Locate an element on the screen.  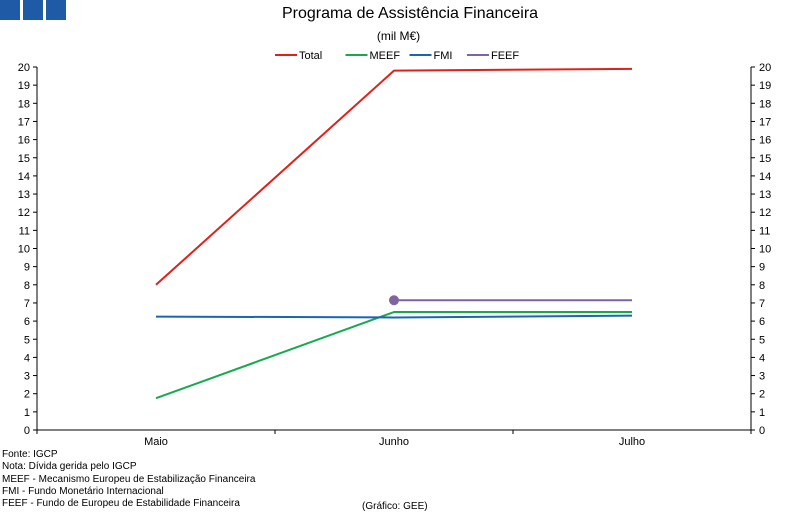
y-tick-label-right: 19 is located at coordinates (765, 86).